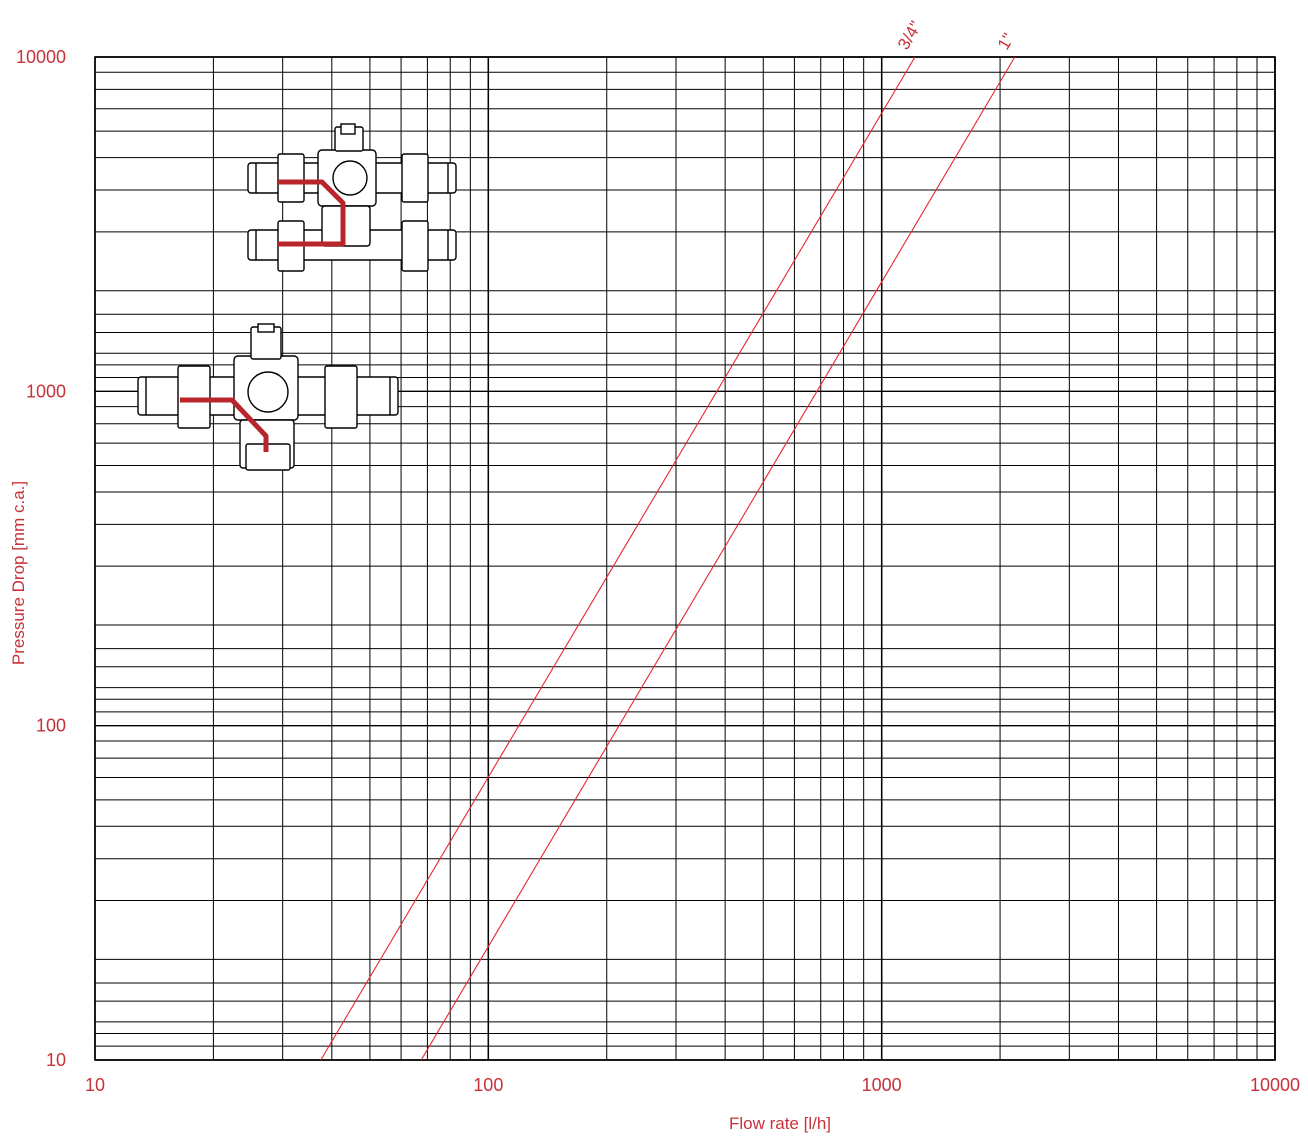 This screenshot has width=1308, height=1136. Describe the element at coordinates (56, 1060) in the screenshot. I see `y-tick-label: 10` at that location.